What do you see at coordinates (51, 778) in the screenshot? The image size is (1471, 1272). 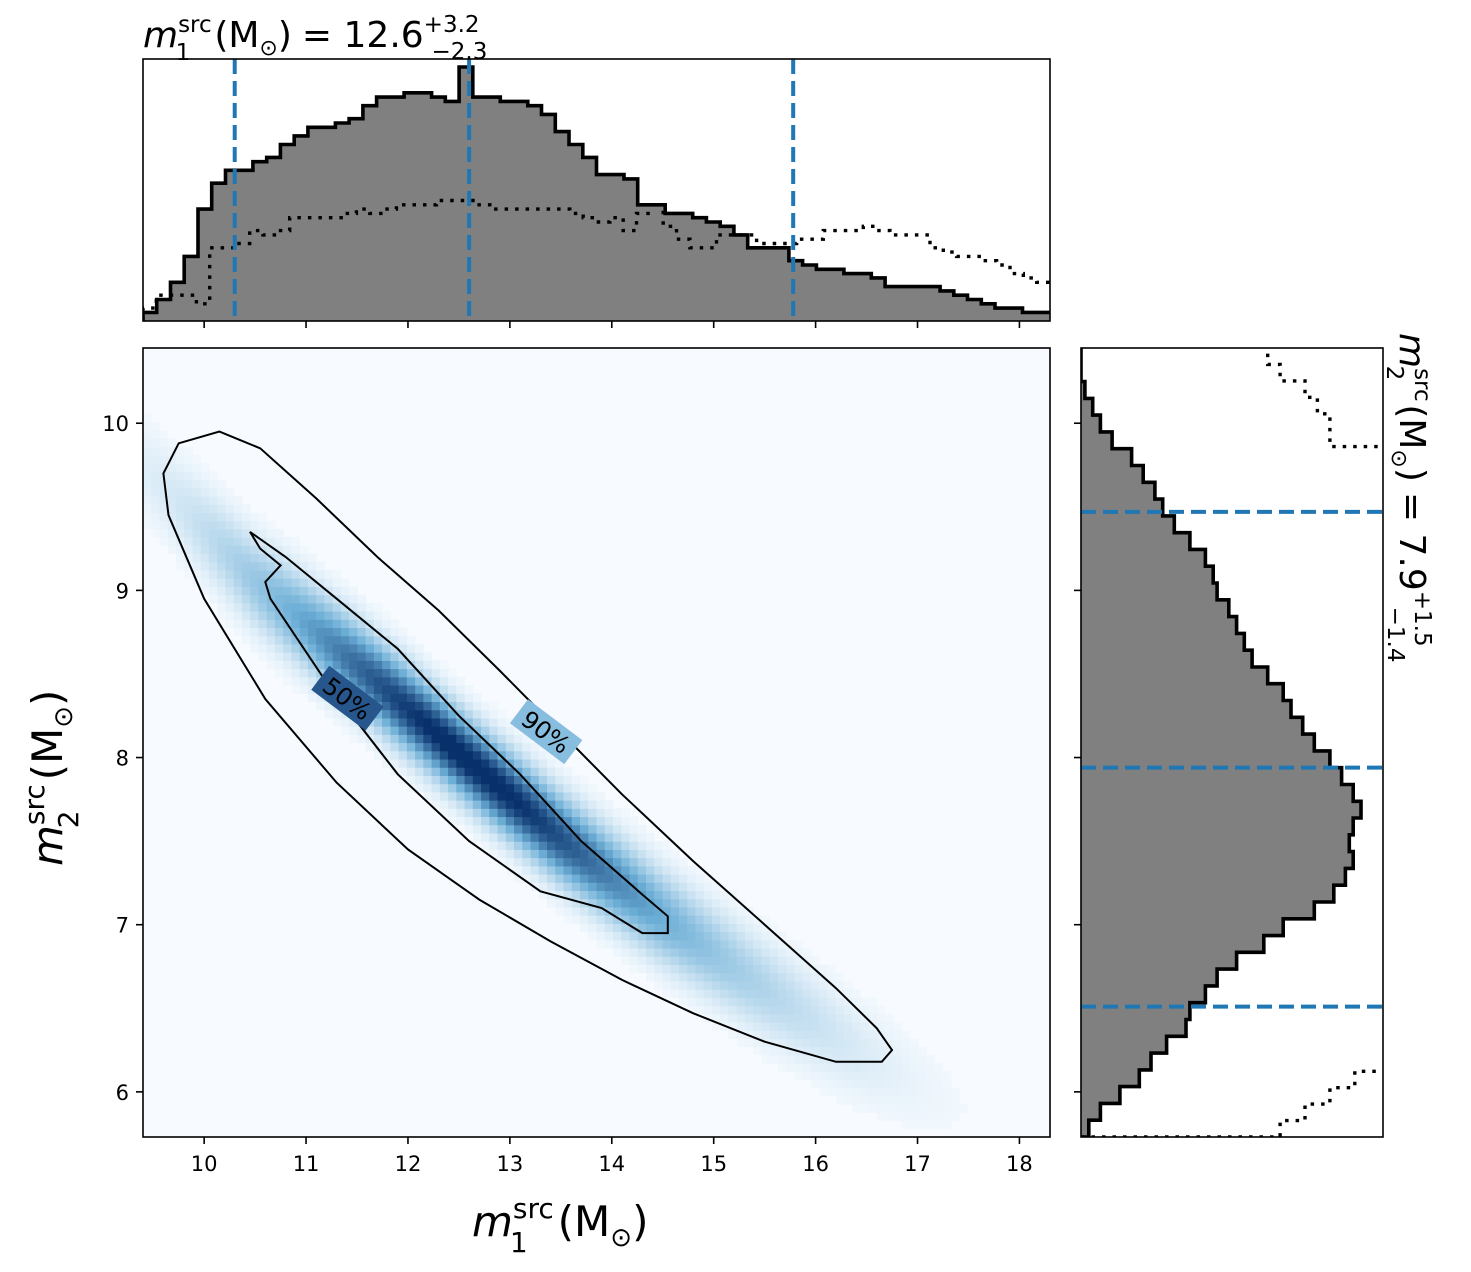 I see `y-axis-label: msrc2(M⊙)` at bounding box center [51, 778].